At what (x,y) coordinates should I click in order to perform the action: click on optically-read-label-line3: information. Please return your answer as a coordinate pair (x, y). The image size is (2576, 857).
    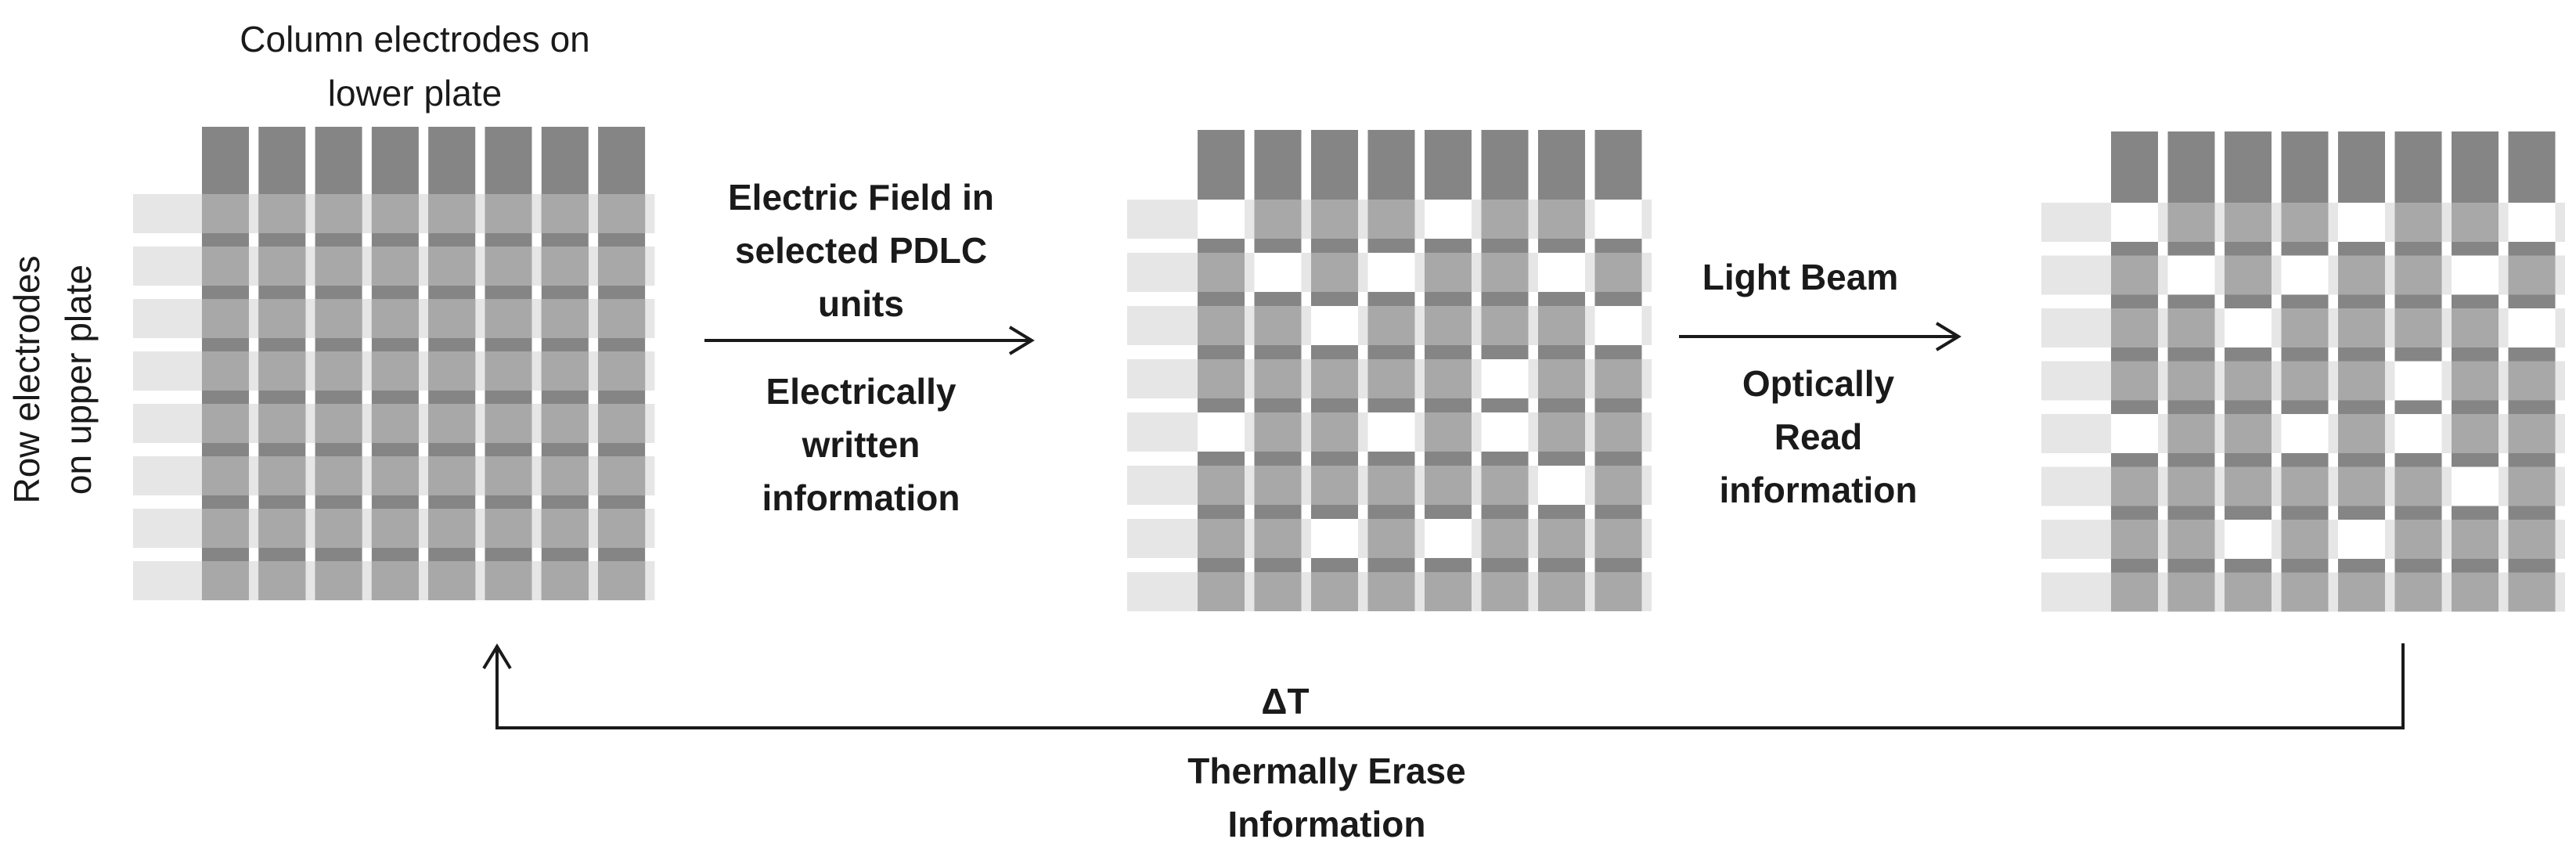
    Looking at the image, I should click on (1819, 490).